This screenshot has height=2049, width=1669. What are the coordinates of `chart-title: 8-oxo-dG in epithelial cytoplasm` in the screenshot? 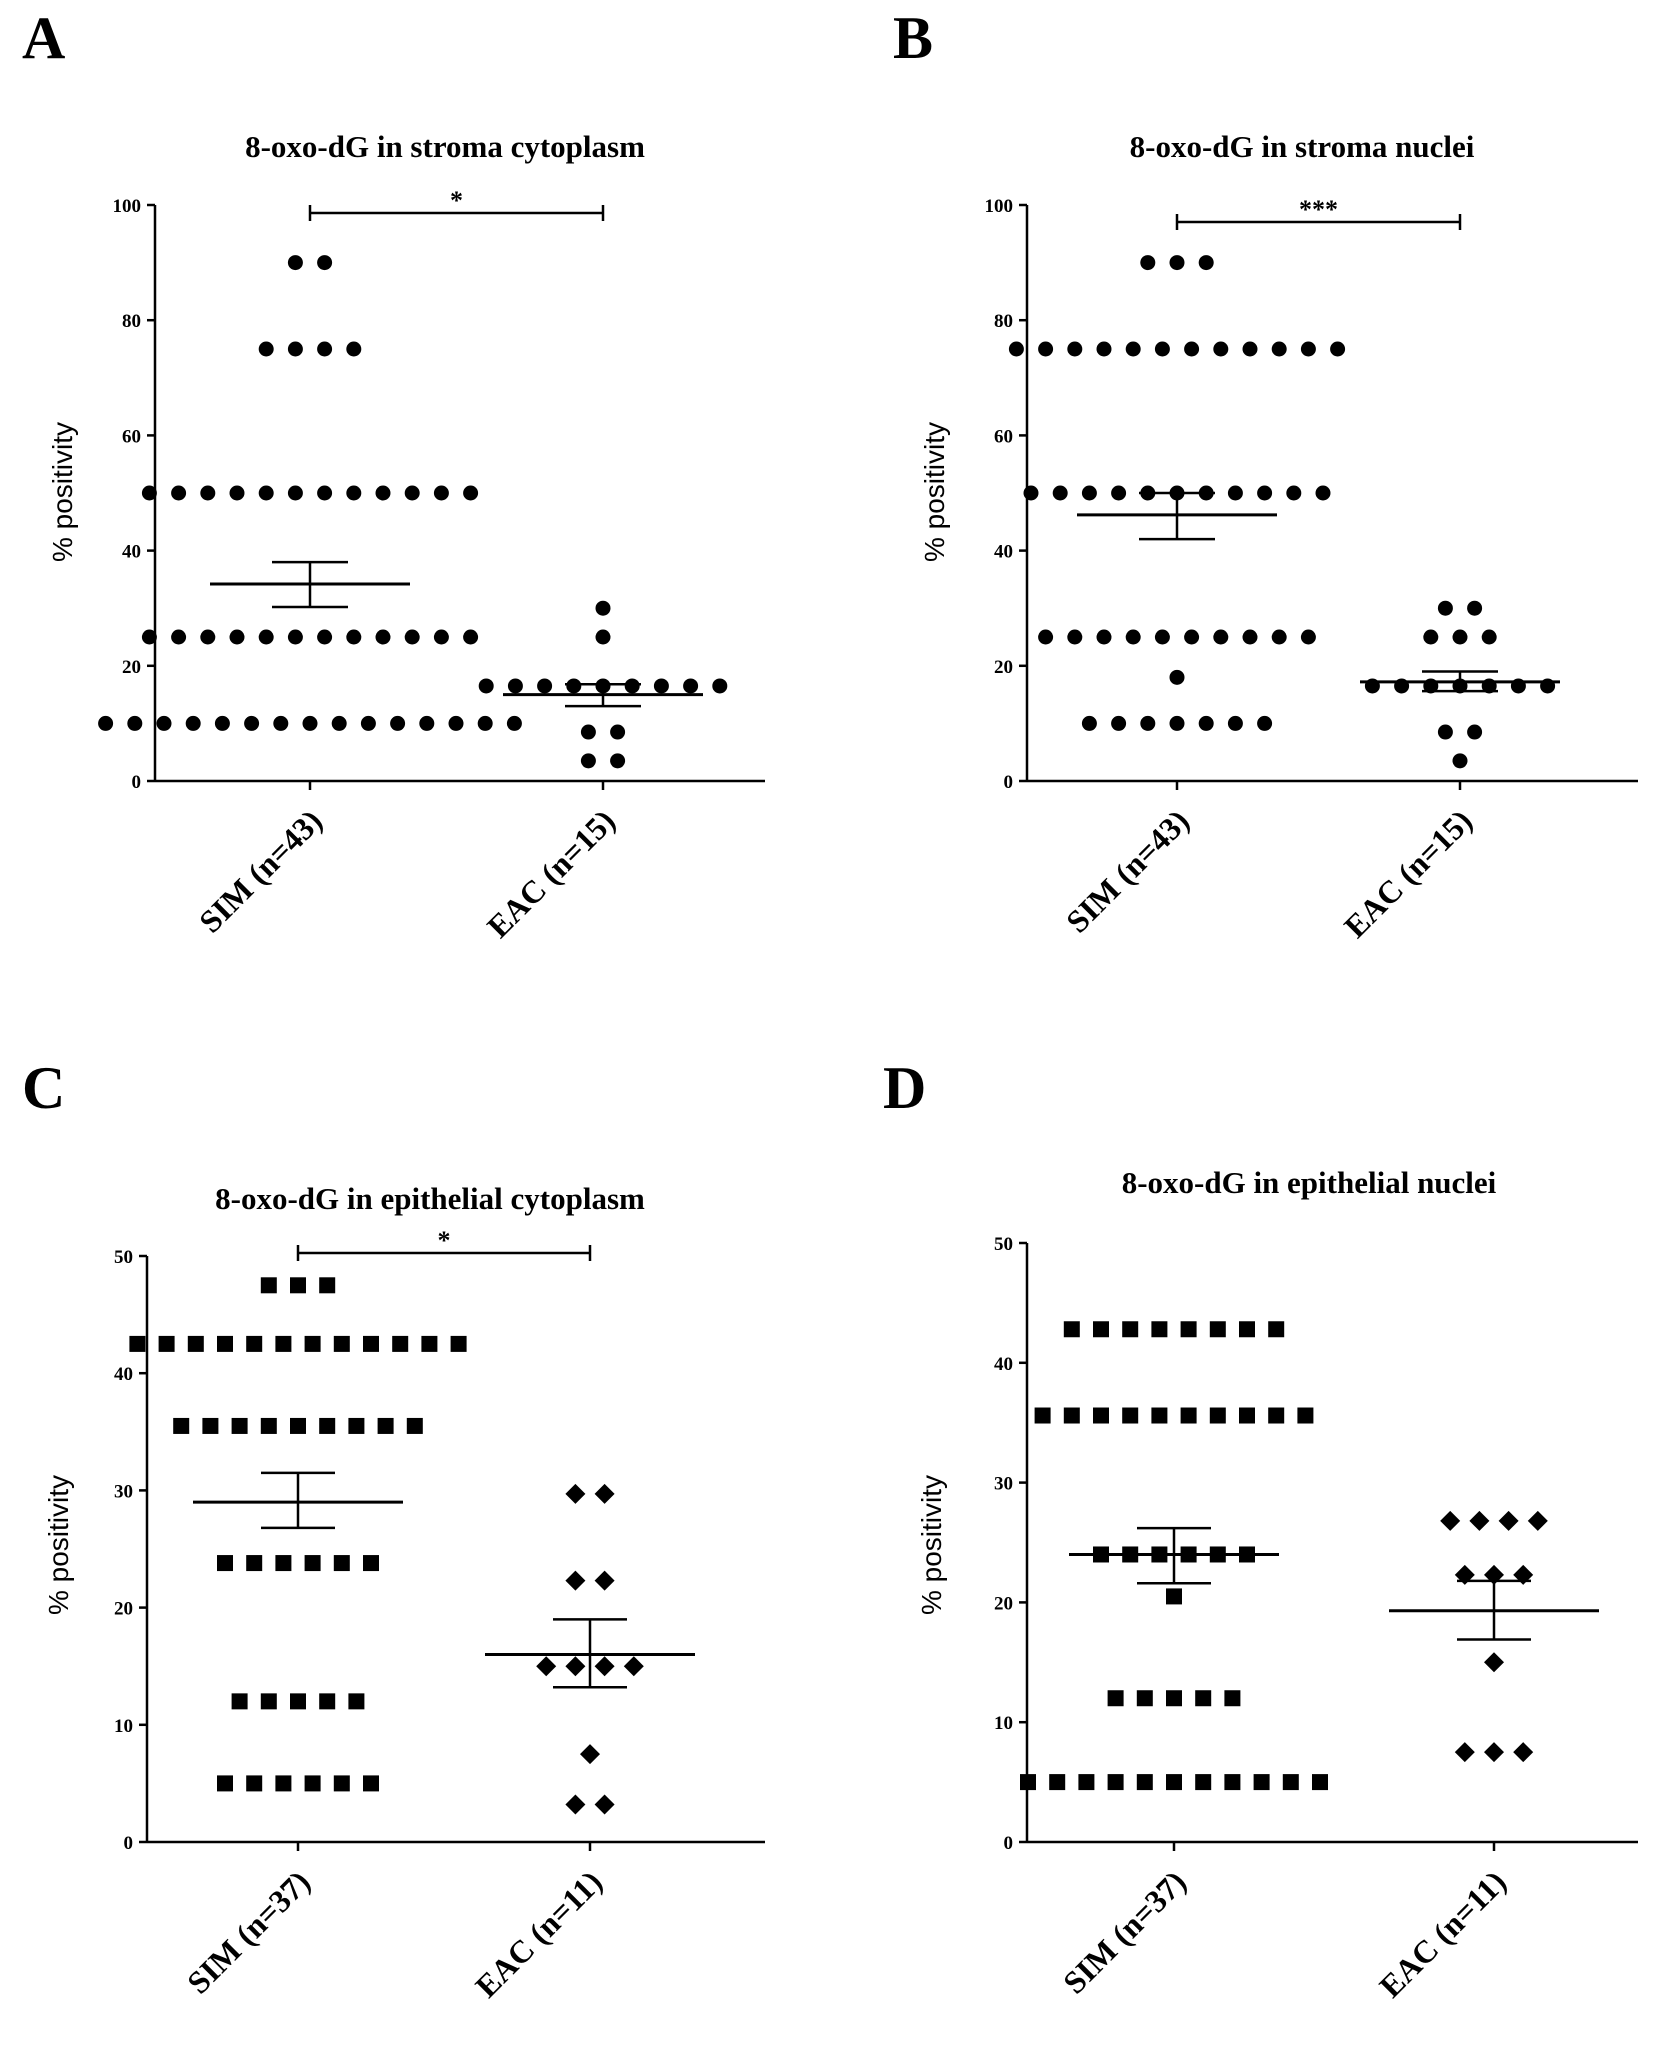 It's located at (430, 1198).